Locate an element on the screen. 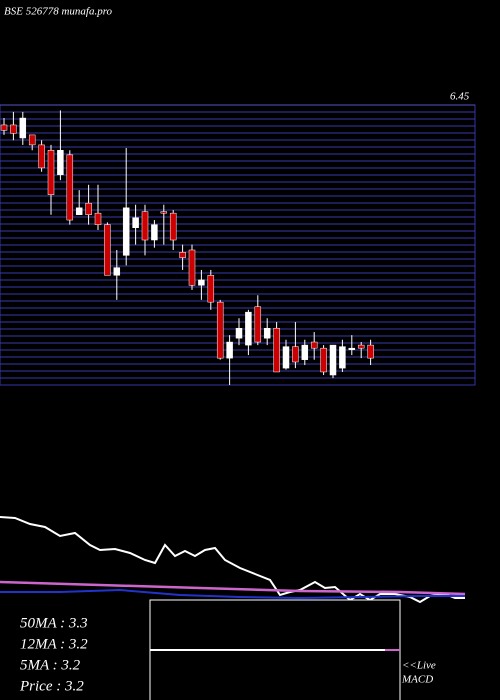 The height and width of the screenshot is (700, 500). stat-label: 12MA : 3.2 is located at coordinates (54, 644).